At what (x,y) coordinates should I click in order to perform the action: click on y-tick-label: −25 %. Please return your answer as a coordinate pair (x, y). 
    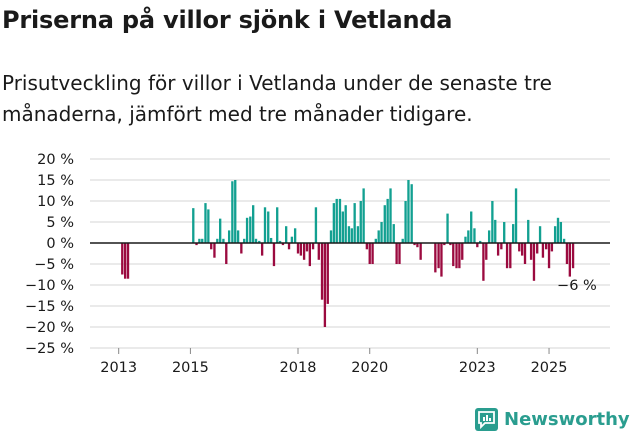
    Looking at the image, I should click on (49, 349).